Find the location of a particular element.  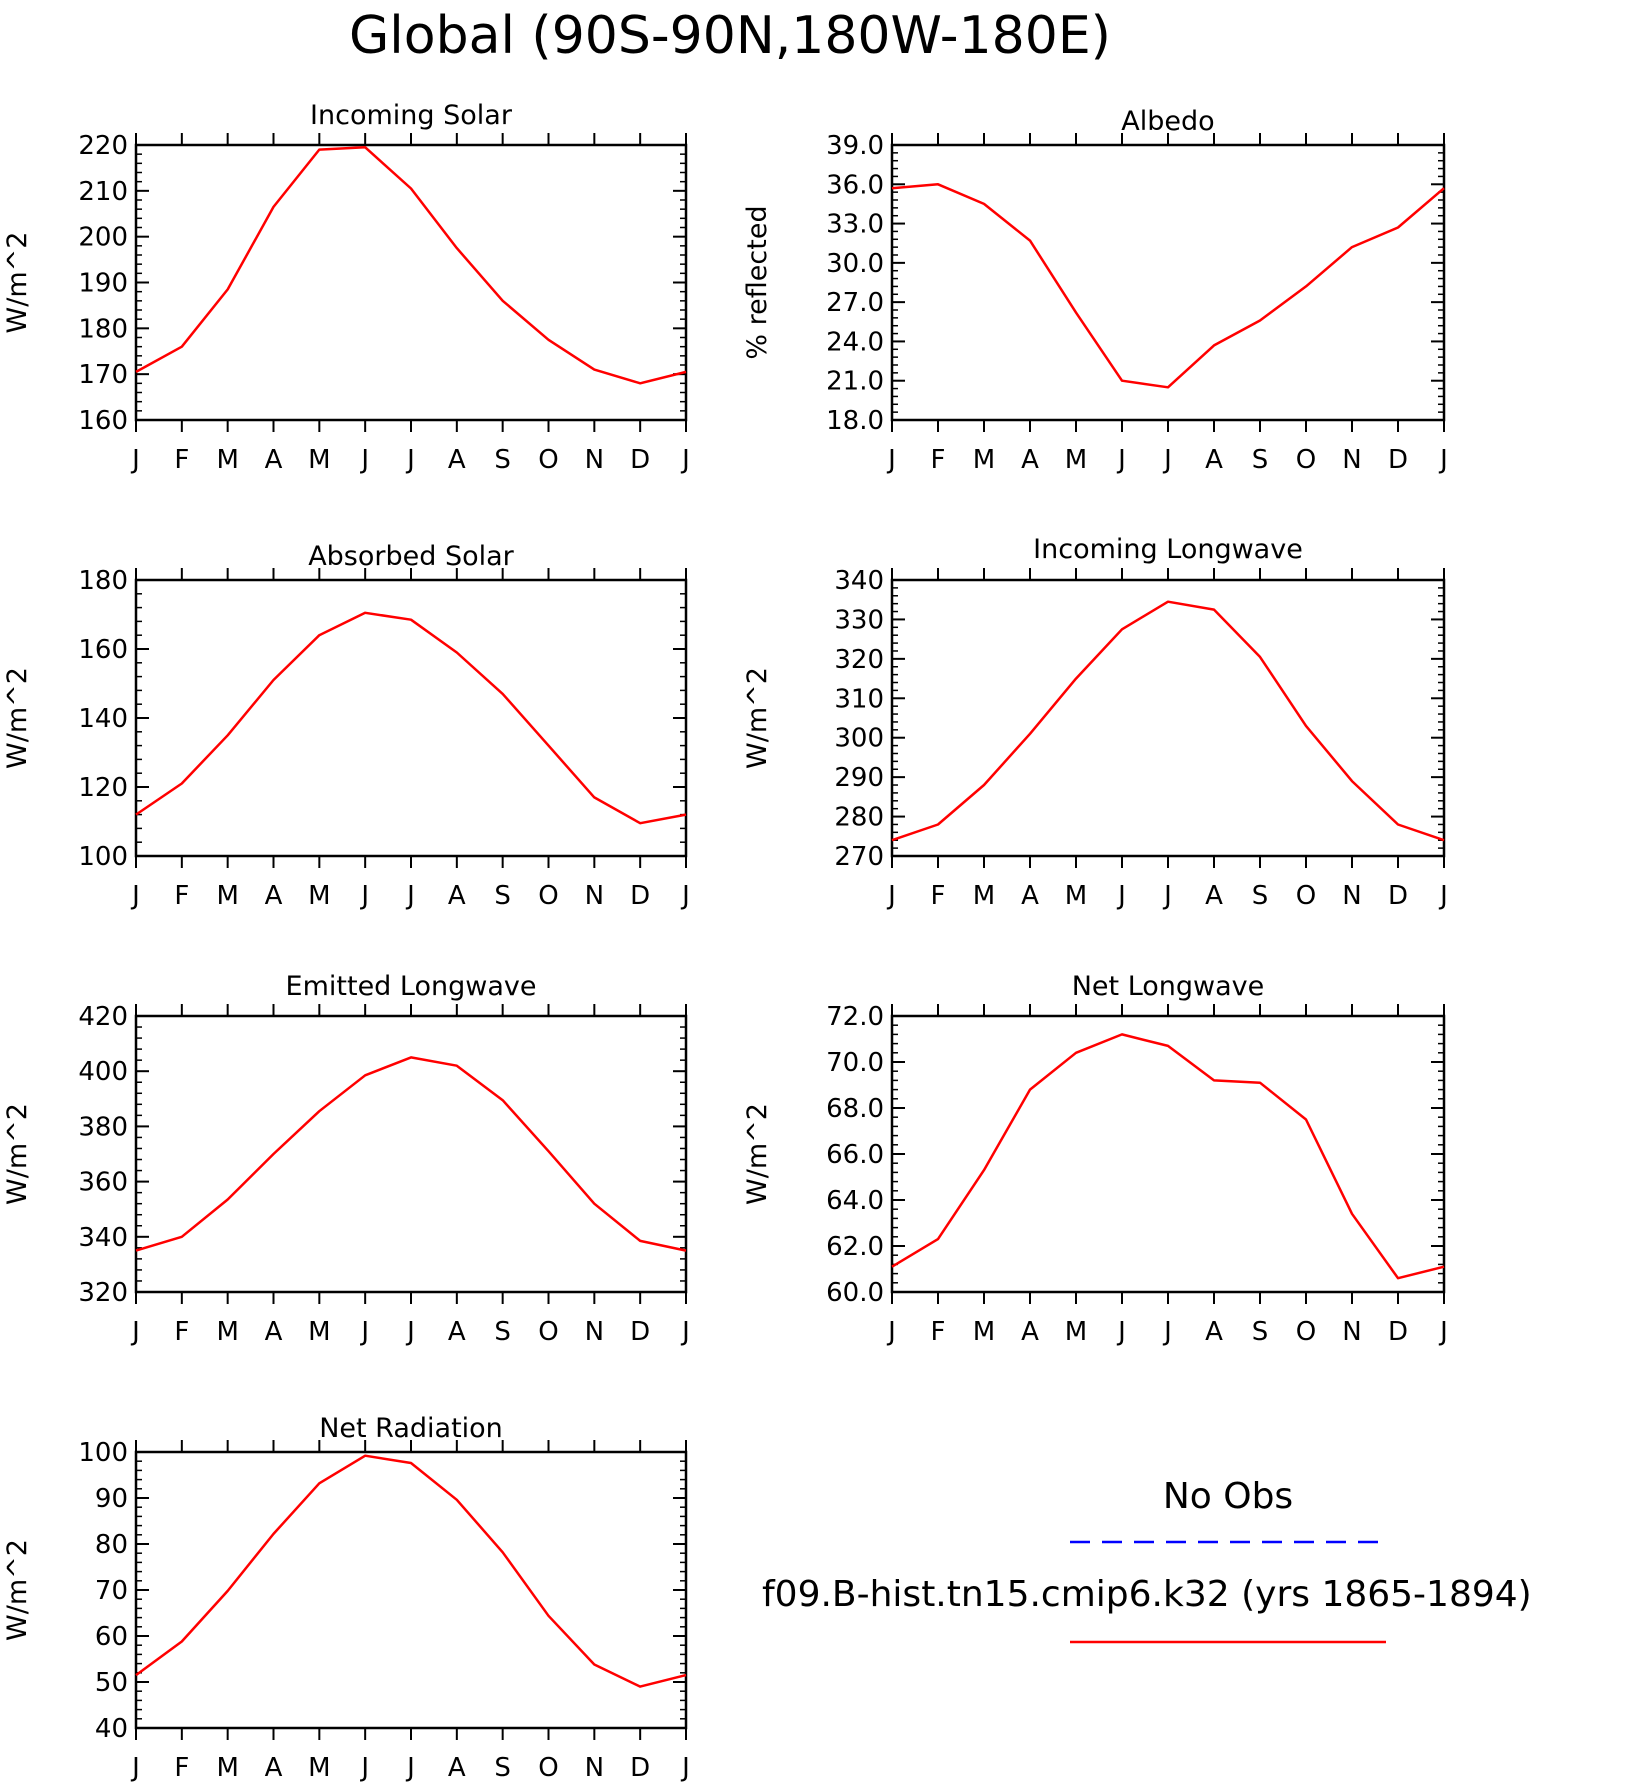

y-tick-label: 24.0 is located at coordinates (855, 342).